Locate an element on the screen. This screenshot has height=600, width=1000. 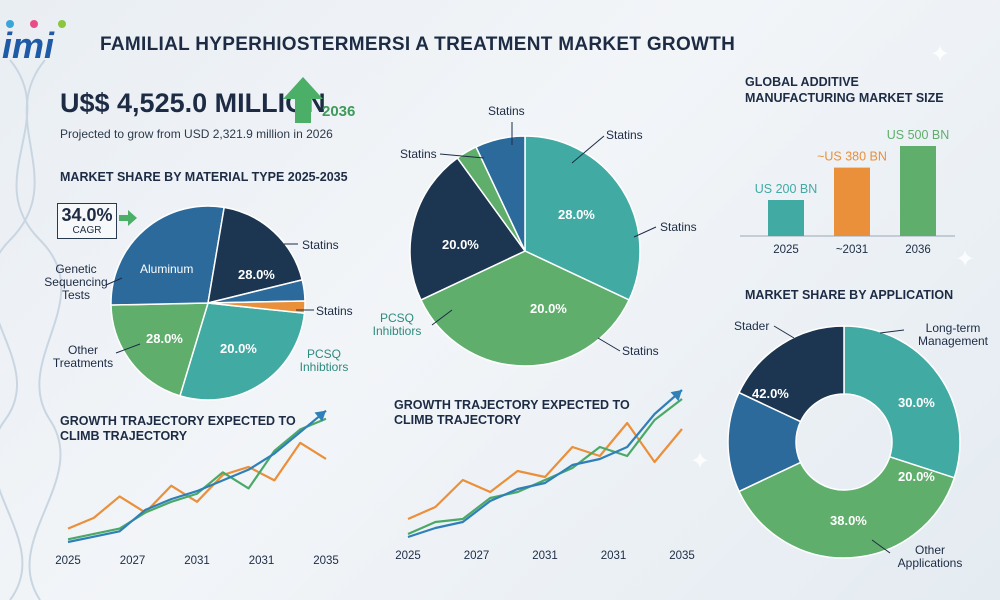
other-treatments-label: Other Treatments is located at coordinates (83, 356).